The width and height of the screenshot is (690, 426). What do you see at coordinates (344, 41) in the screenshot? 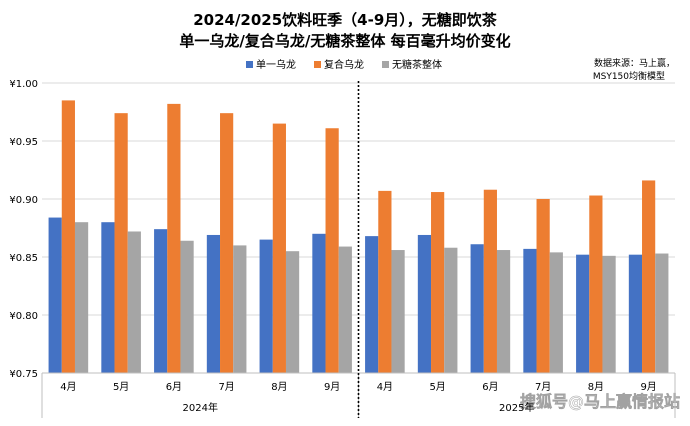
I see `chart-title-line2: 单一乌龙/复合乌龙/无糖茶整体 每百毫升均价变化` at bounding box center [344, 41].